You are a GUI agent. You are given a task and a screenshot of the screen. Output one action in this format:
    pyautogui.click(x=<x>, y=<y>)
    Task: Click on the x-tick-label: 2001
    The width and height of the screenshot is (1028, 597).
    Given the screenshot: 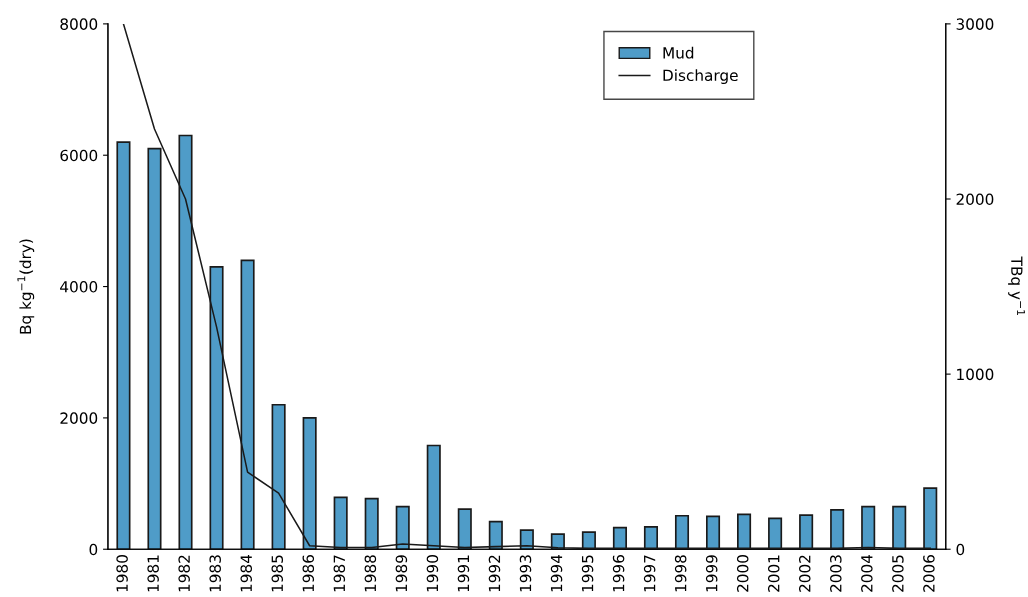 What is the action you would take?
    pyautogui.click(x=773, y=573)
    